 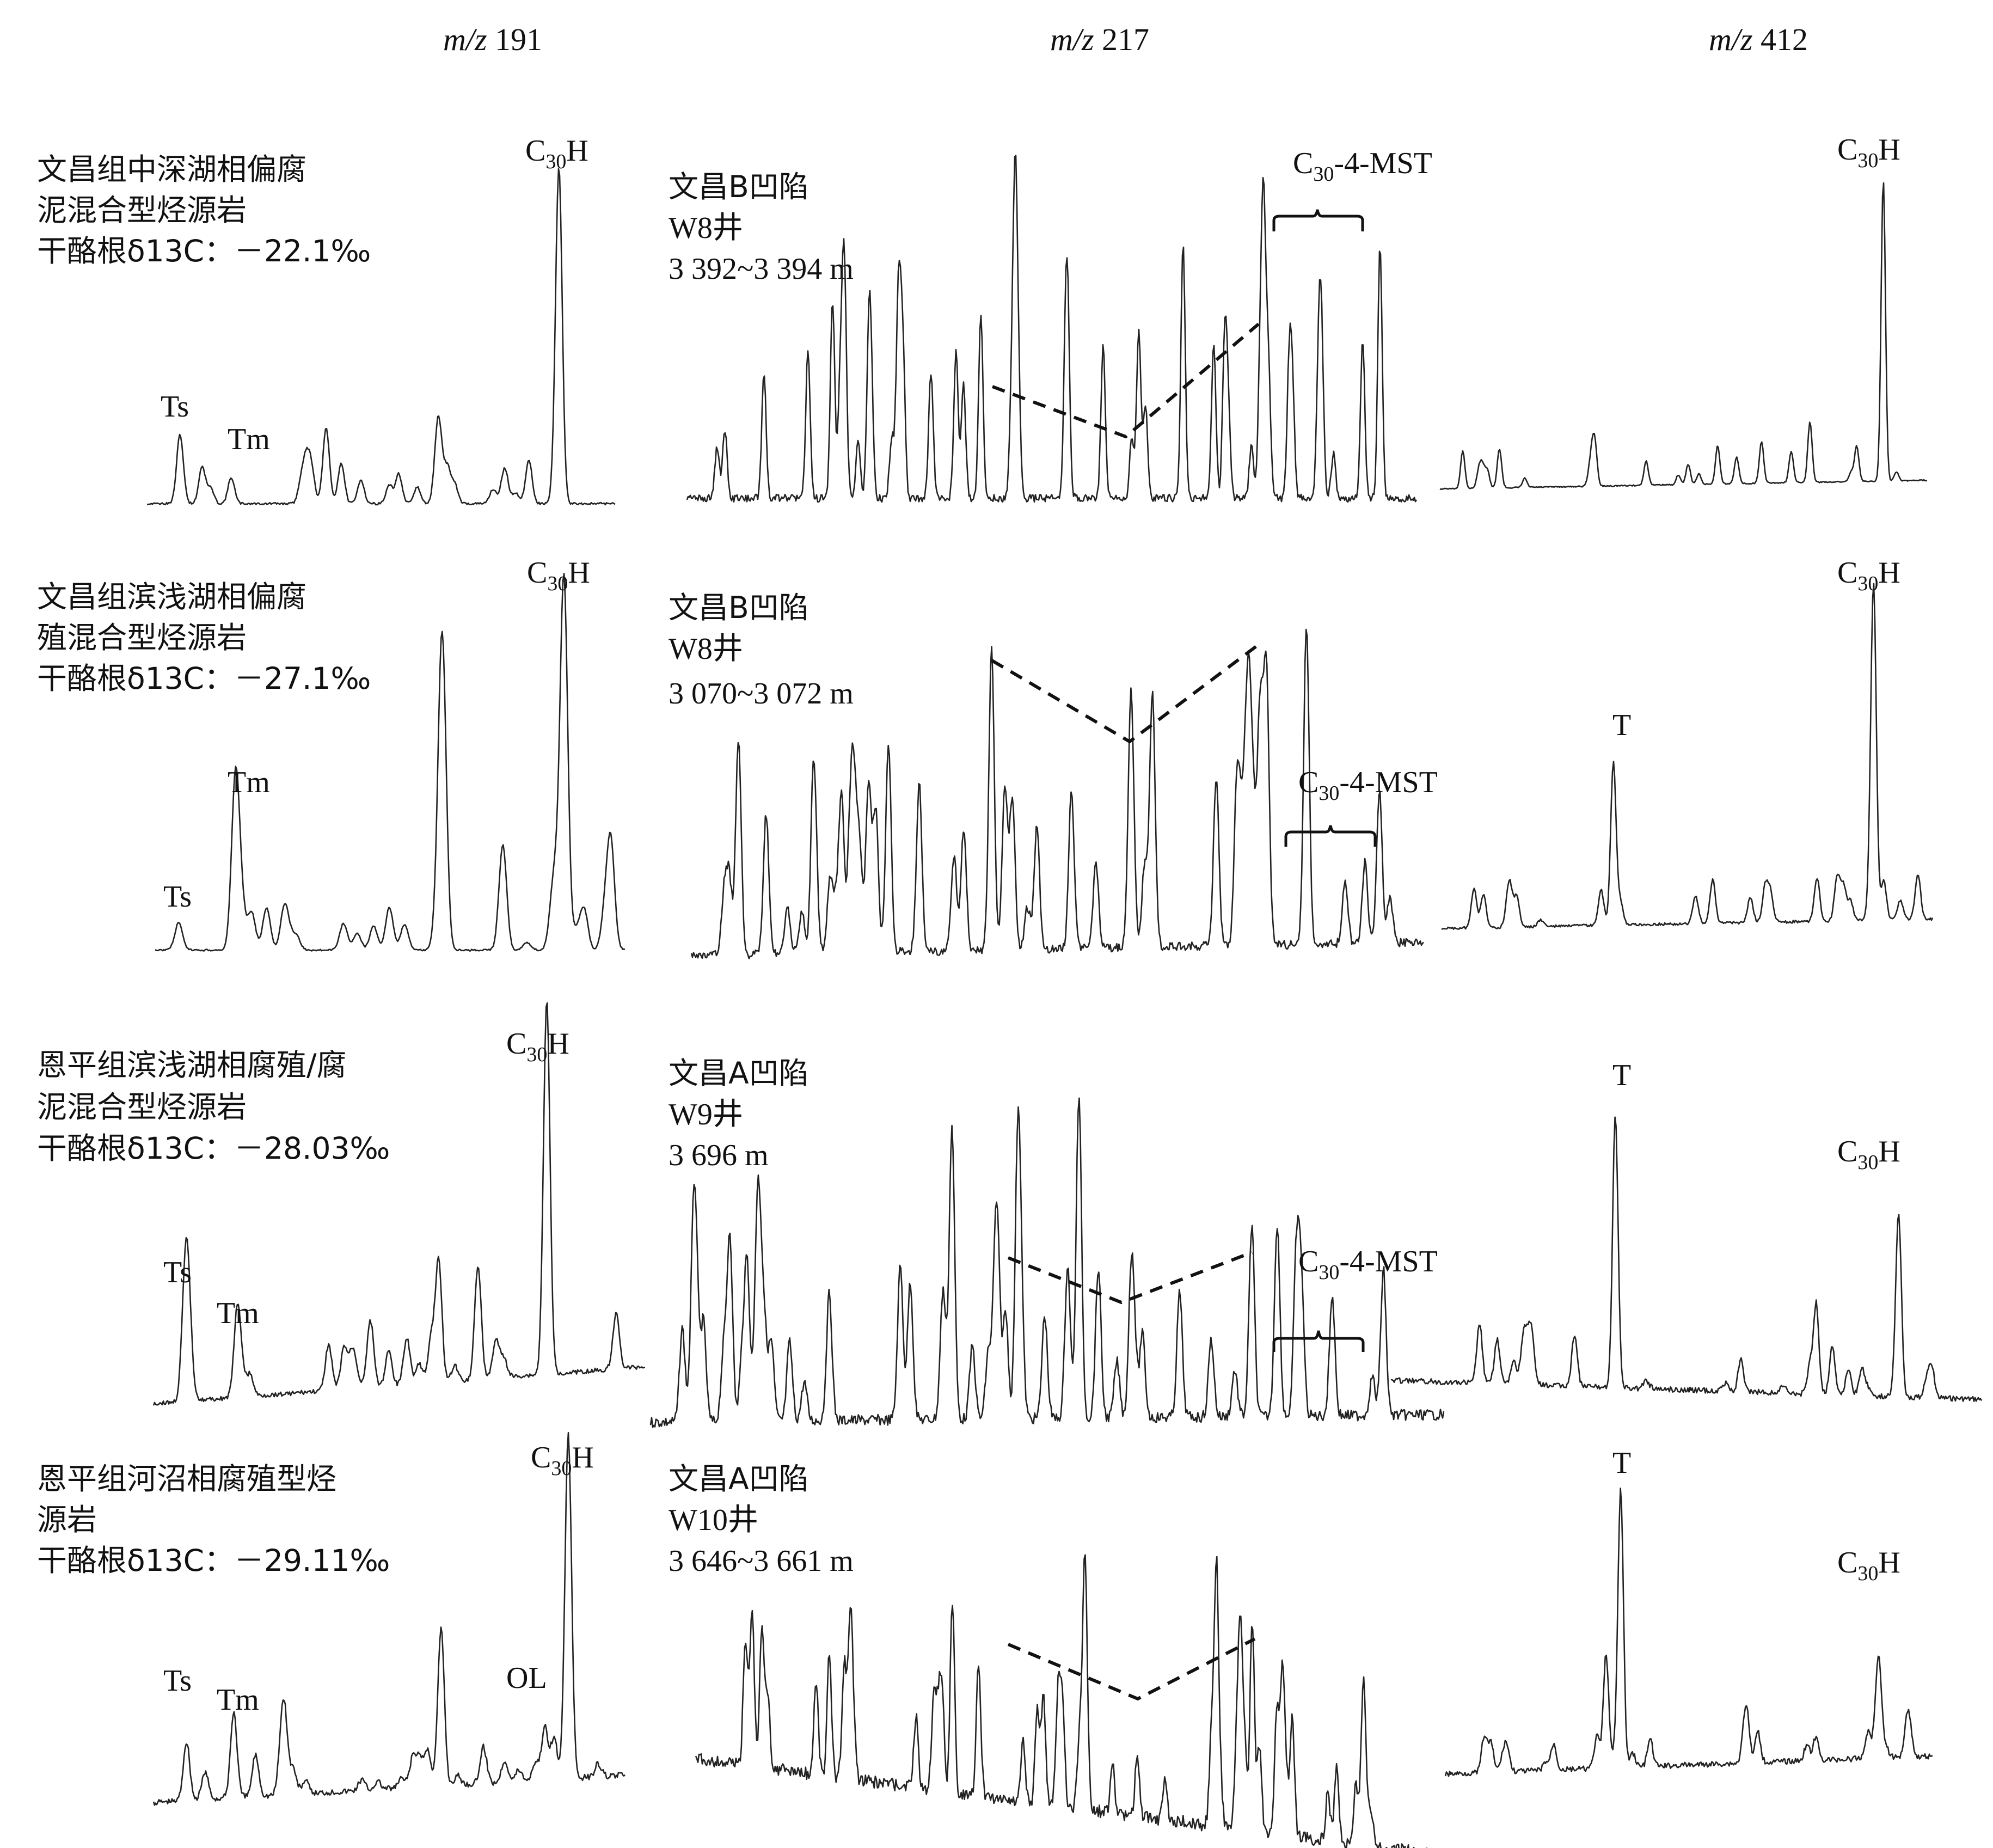 I want to click on row3-c30h-191-label: C30H, so click(x=537, y=1046).